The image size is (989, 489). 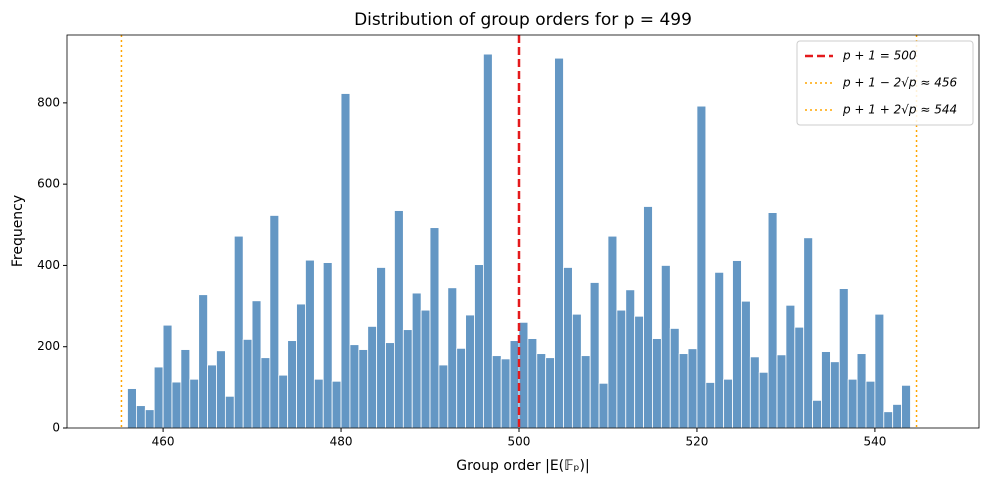 I want to click on y-axis-label: Frequency, so click(x=18, y=231).